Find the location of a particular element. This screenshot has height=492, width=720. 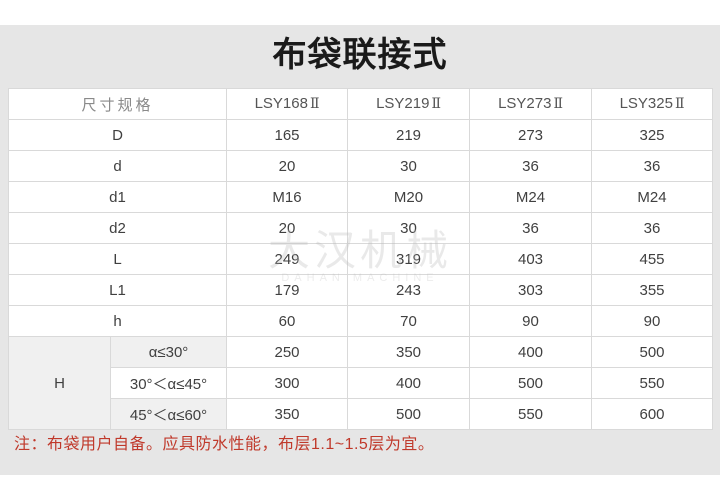

header-model-1: LSY168 Ⅱ is located at coordinates (287, 104).